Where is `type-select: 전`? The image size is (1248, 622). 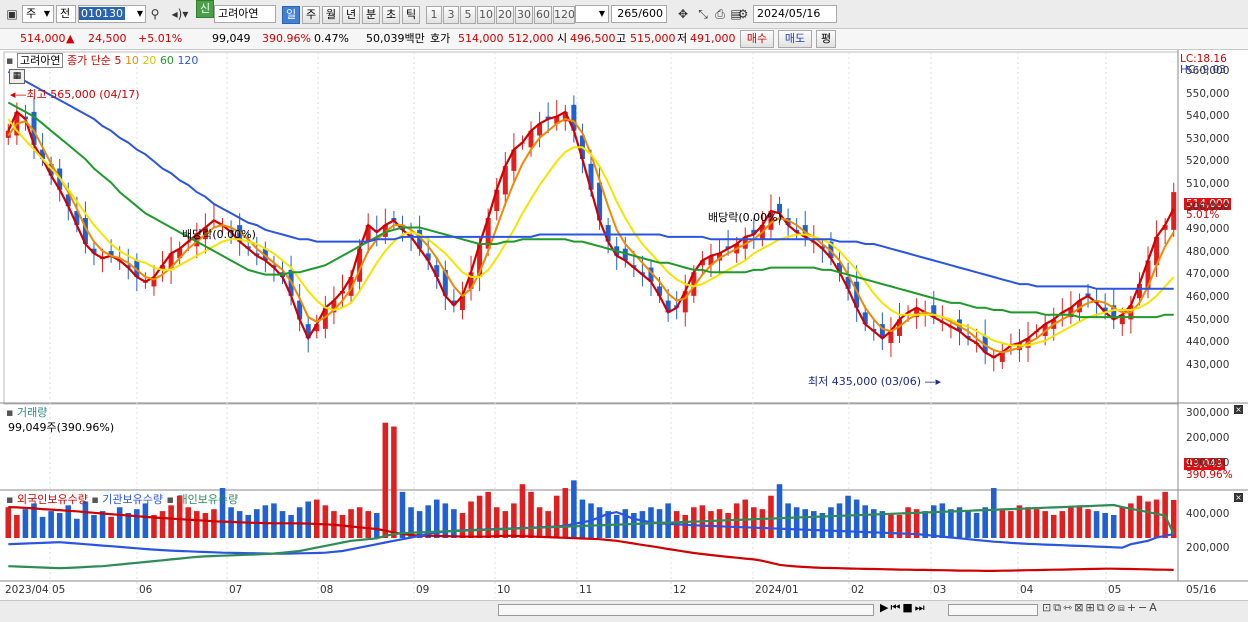
type-select: 전 is located at coordinates (66, 14).